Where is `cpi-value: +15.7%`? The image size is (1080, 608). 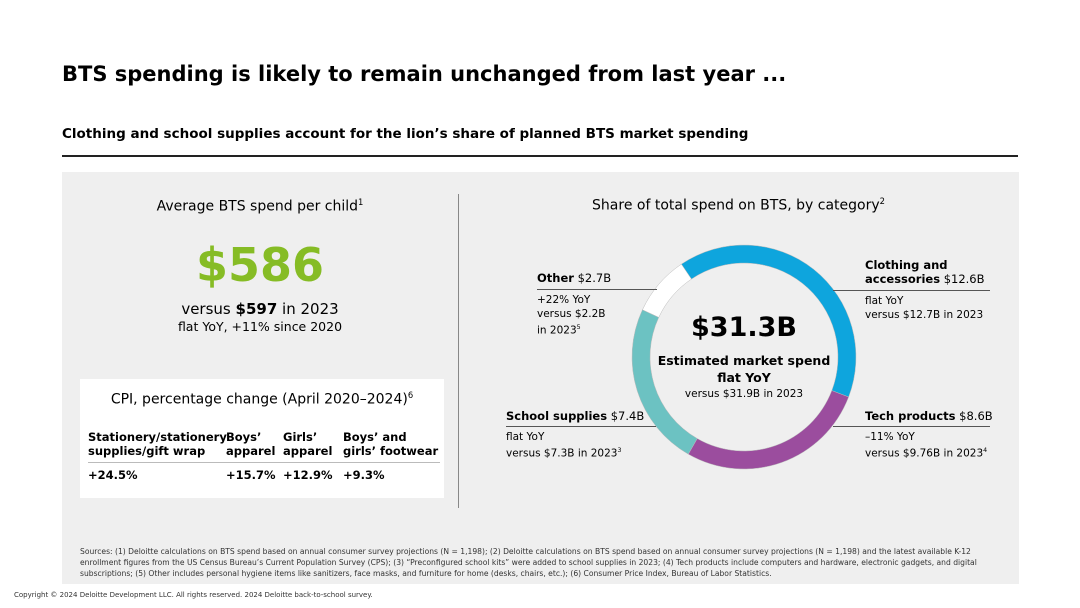
cpi-value: +15.7% is located at coordinates (251, 475).